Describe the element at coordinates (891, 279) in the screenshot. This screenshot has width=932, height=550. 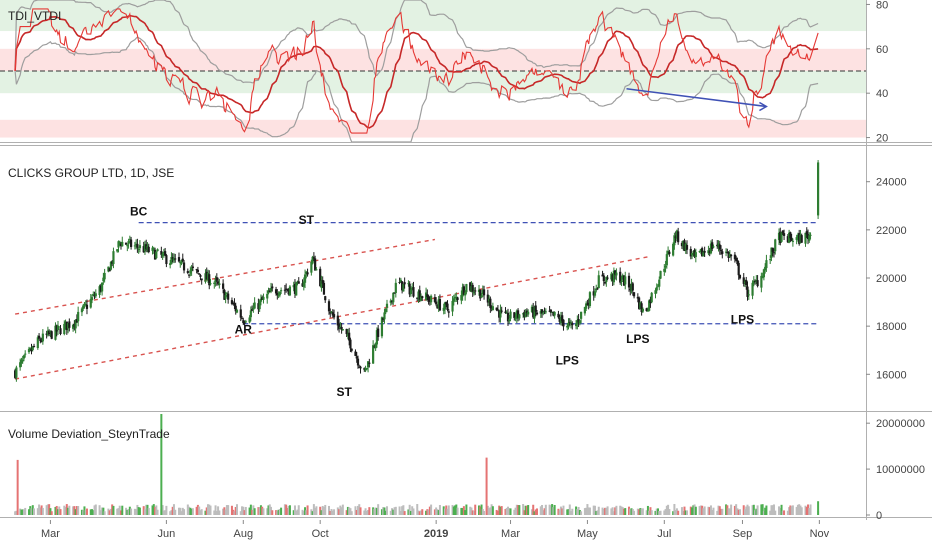
I see `price-tick-label: 20000` at that location.